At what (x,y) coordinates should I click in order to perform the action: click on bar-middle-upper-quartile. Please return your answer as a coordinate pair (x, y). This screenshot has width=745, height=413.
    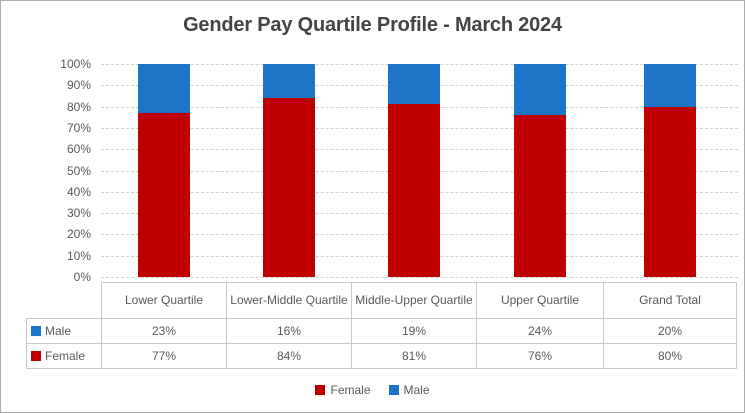
    Looking at the image, I should click on (413, 170).